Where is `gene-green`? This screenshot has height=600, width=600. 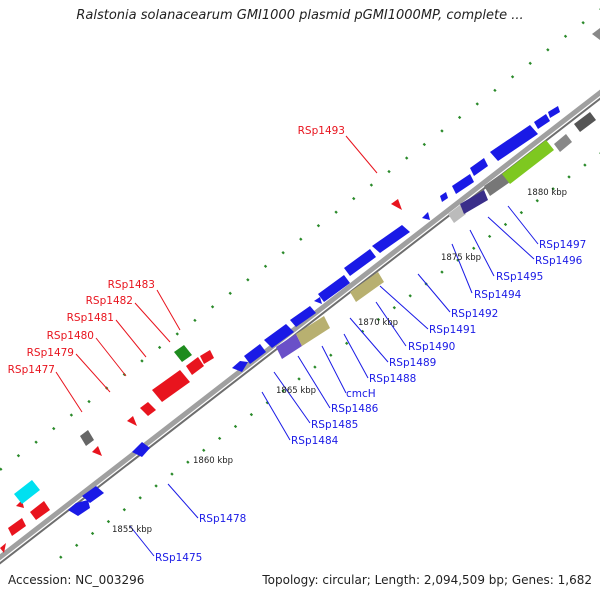 gene-green is located at coordinates (183, 353).